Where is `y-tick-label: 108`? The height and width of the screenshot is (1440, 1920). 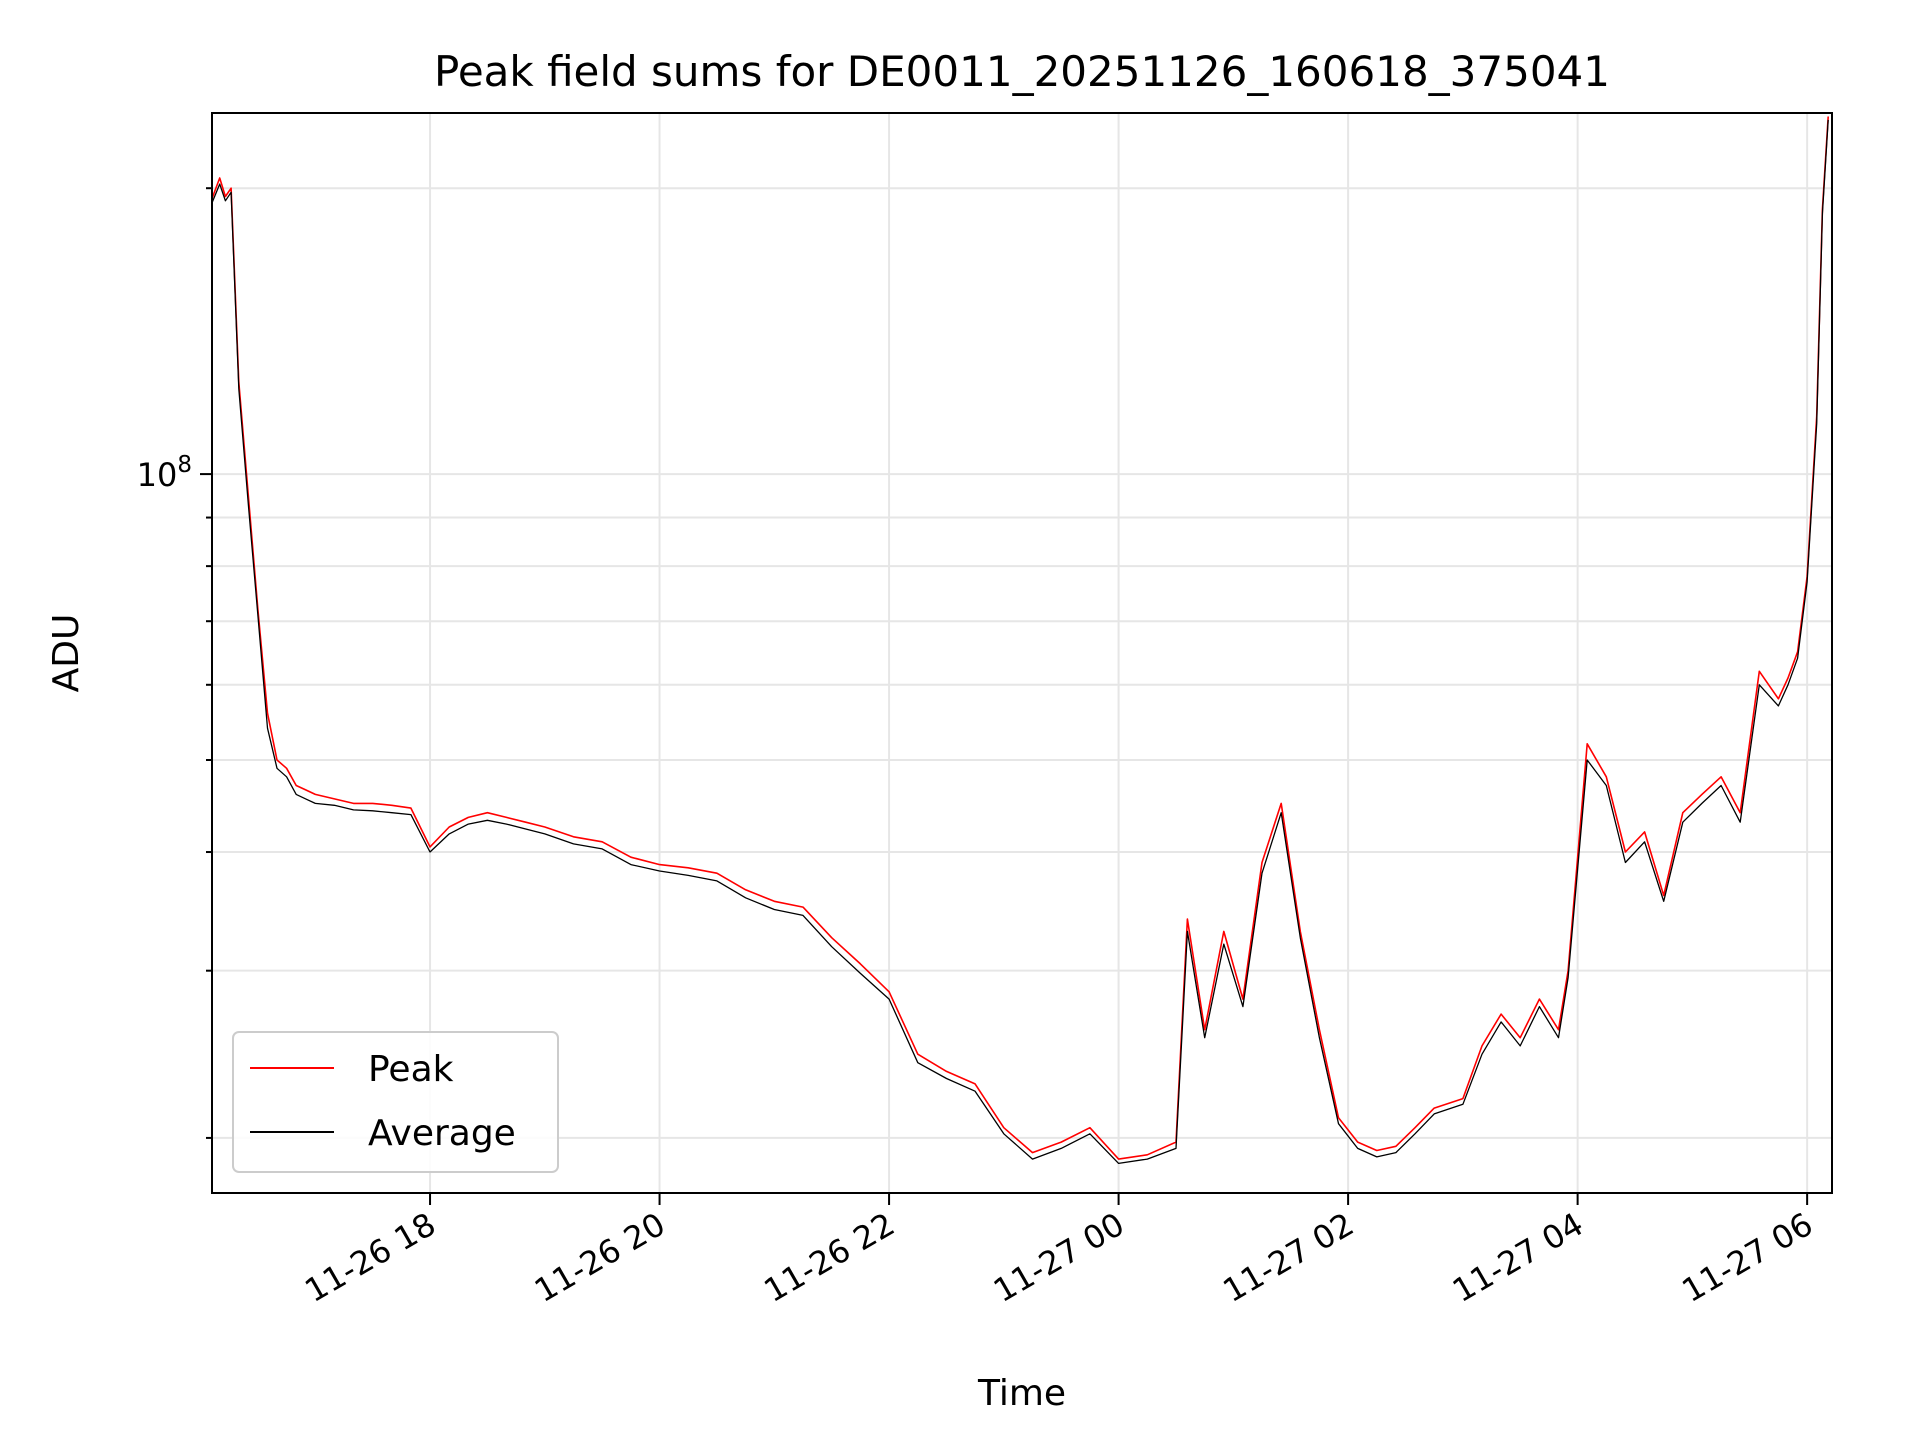 y-tick-label: 108 is located at coordinates (164, 473).